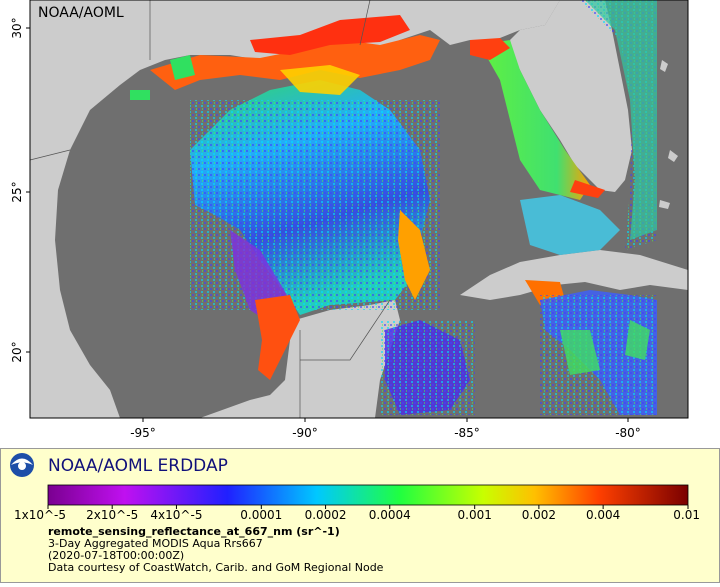  What do you see at coordinates (176, 515) in the screenshot?
I see `colorbar-tick-label: 4x10^-5` at bounding box center [176, 515].